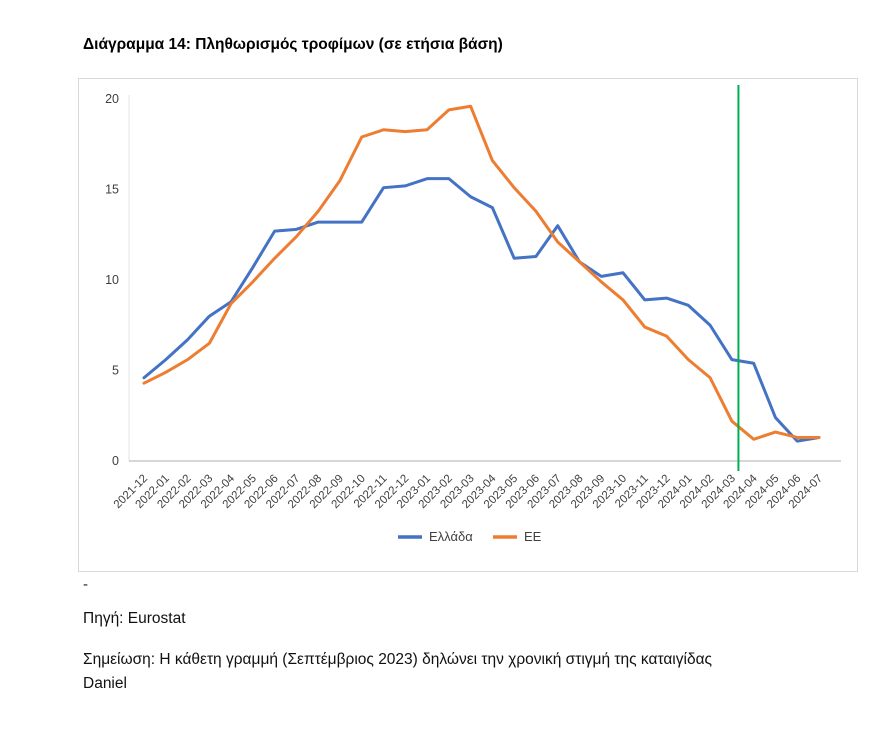  What do you see at coordinates (134, 618) in the screenshot?
I see `source-text: Πηγή: Eurostat` at bounding box center [134, 618].